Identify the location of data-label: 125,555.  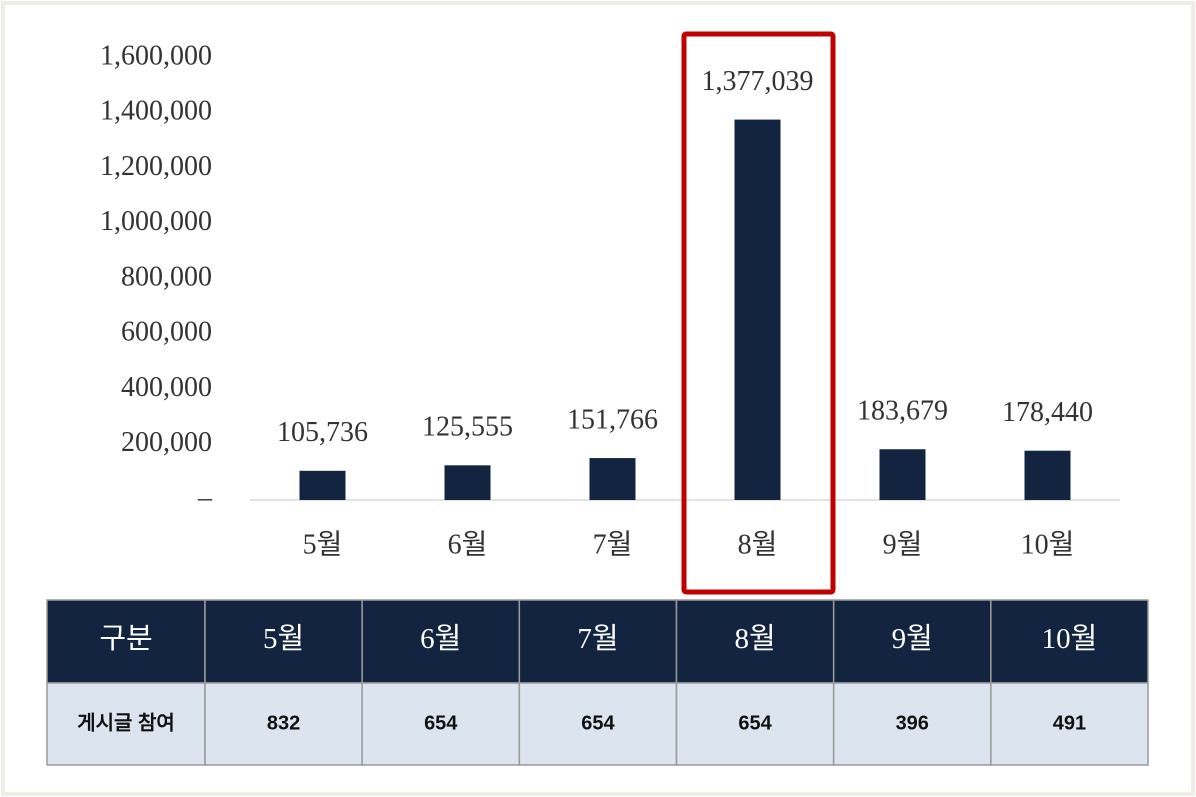
(467, 427).